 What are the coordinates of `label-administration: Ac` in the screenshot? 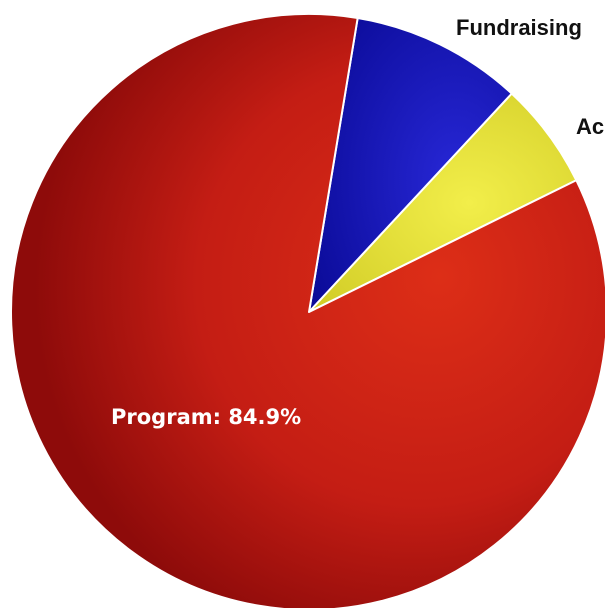 It's located at (590, 126).